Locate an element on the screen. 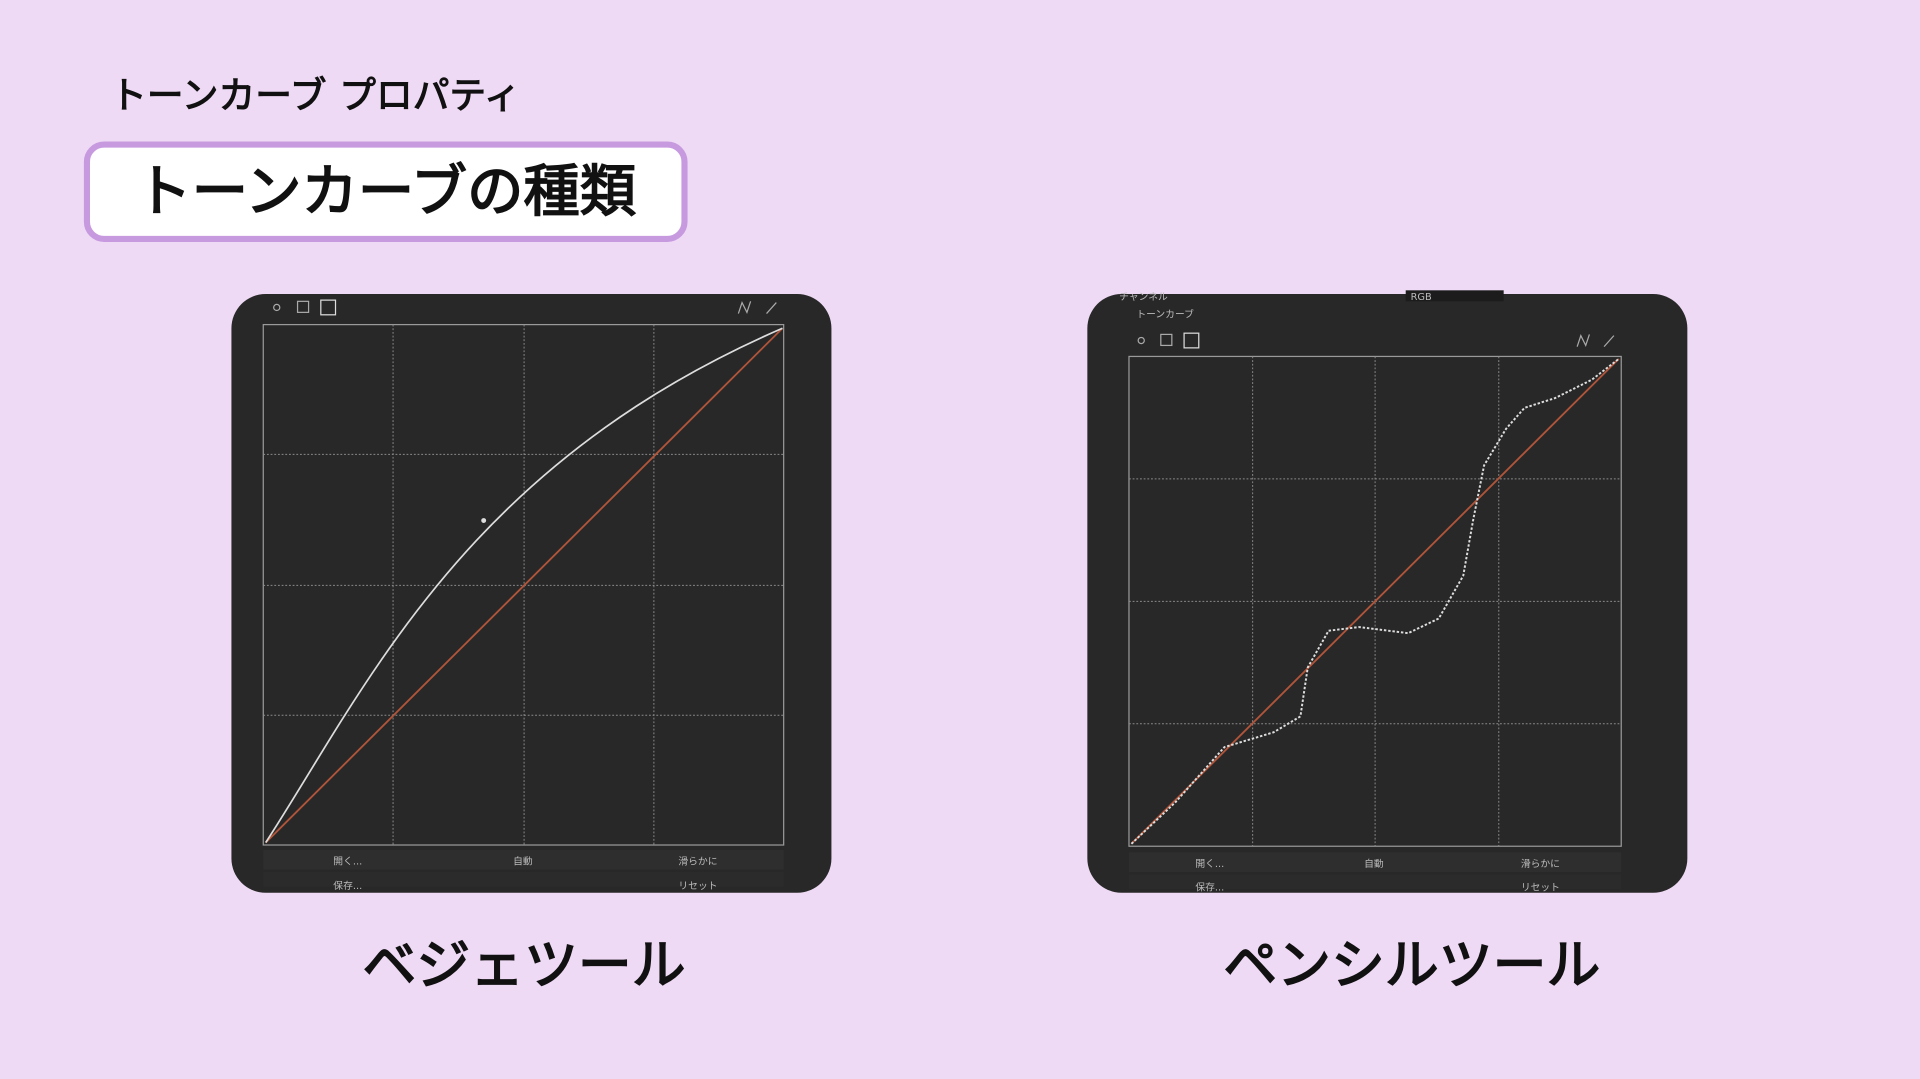 The width and height of the screenshot is (1920, 1079). channel-select is located at coordinates (1454, 296).